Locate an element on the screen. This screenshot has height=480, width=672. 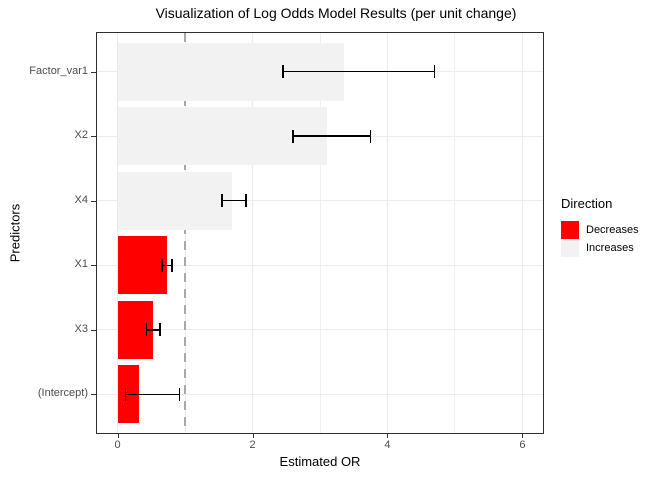
x-tick-label: 2 is located at coordinates (252, 445).